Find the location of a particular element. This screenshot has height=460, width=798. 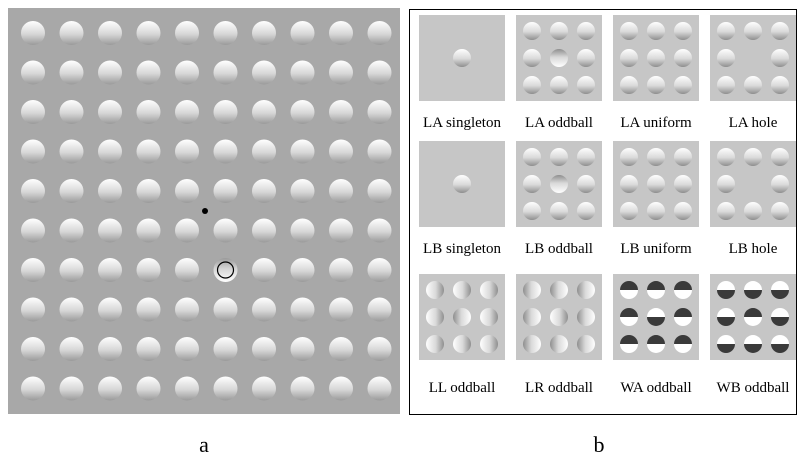

condition-caption: LB singleton is located at coordinates (462, 249).